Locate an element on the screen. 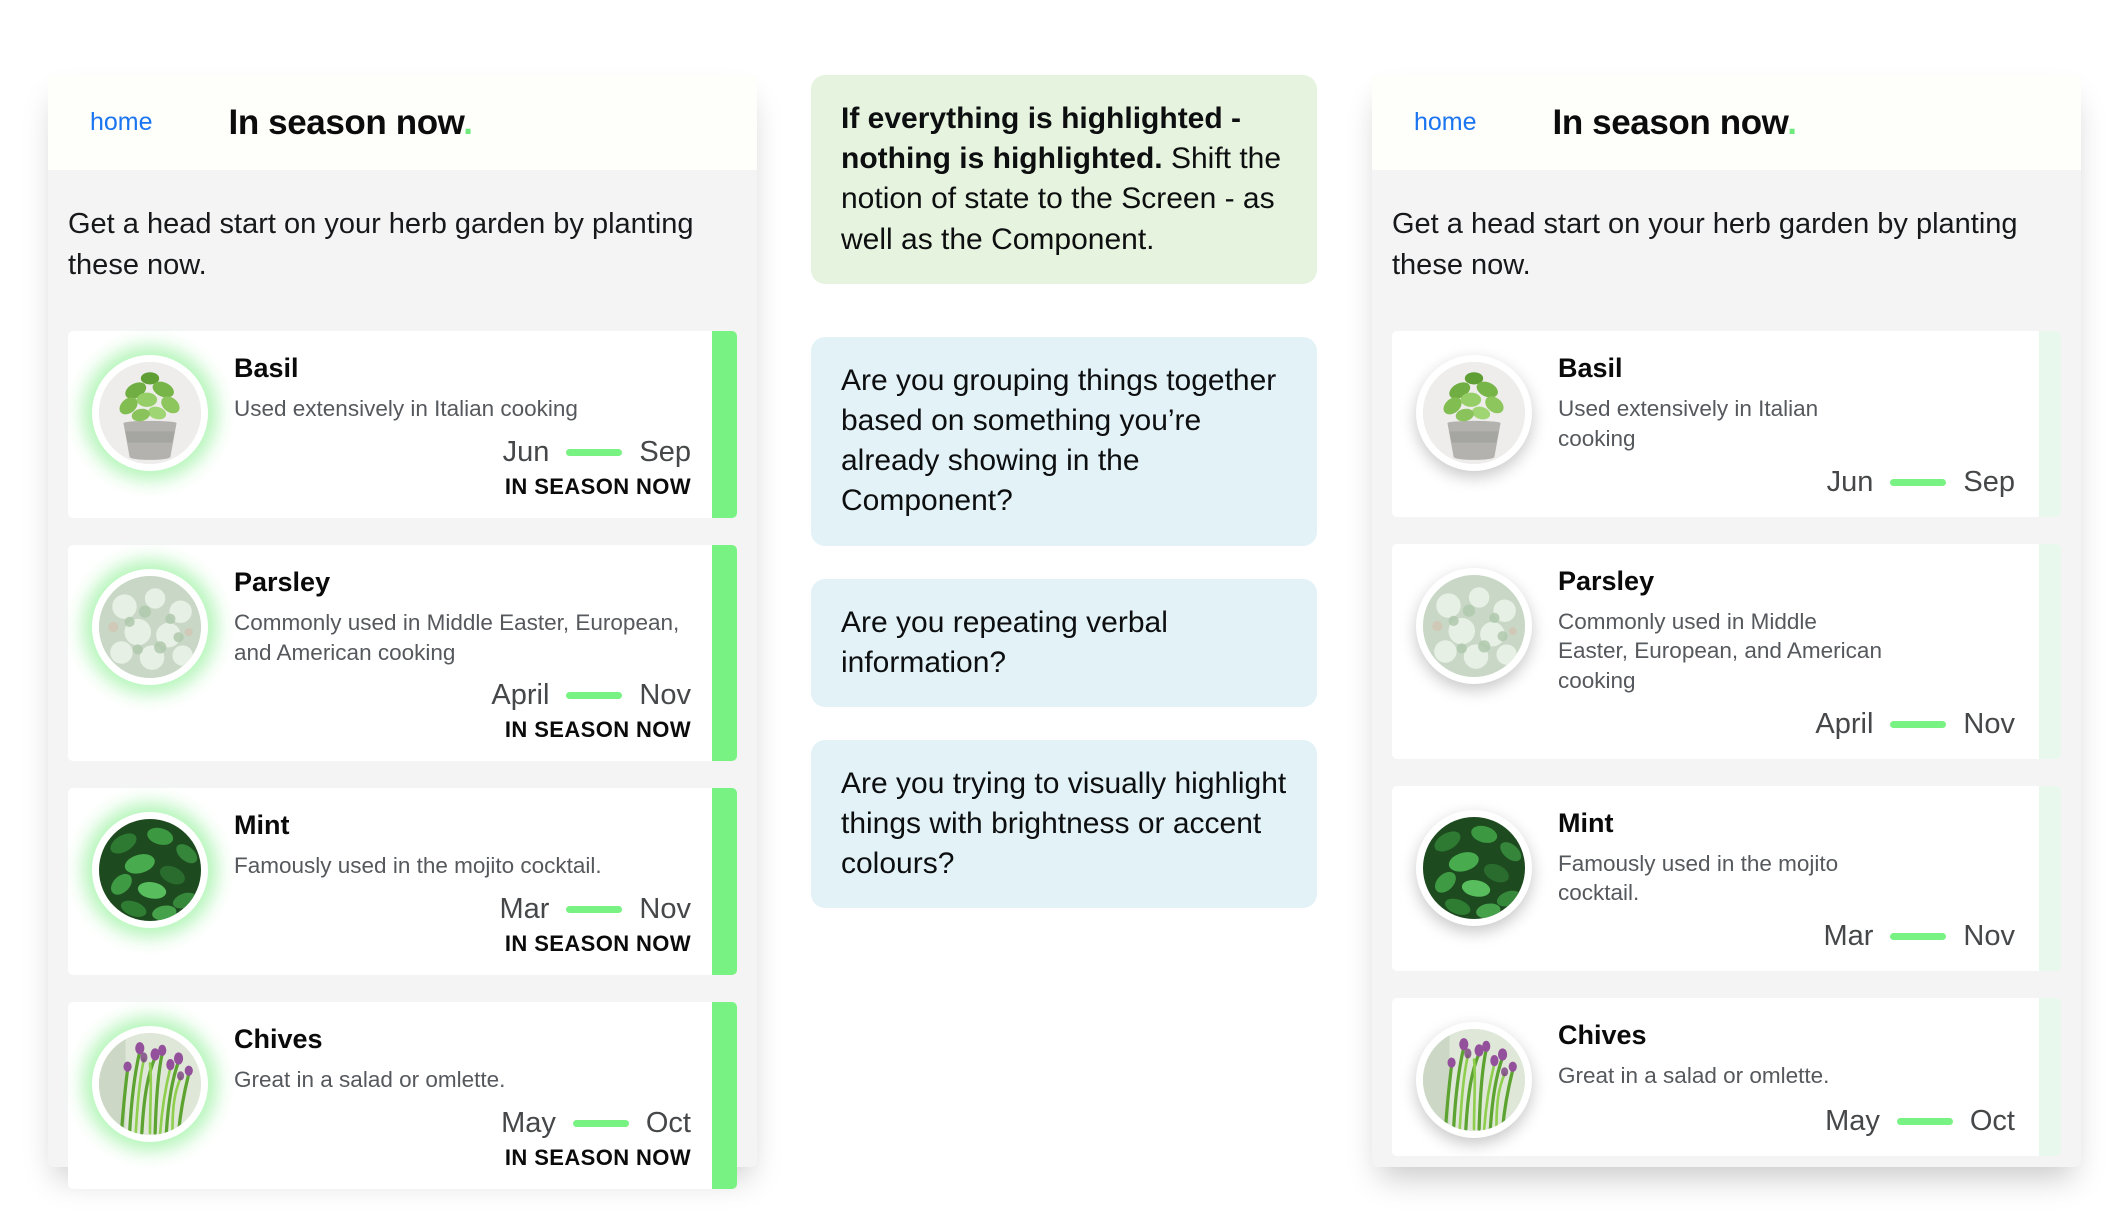 The height and width of the screenshot is (1212, 2118). note-text: Are you repeating verbal information? is located at coordinates (1004, 642).